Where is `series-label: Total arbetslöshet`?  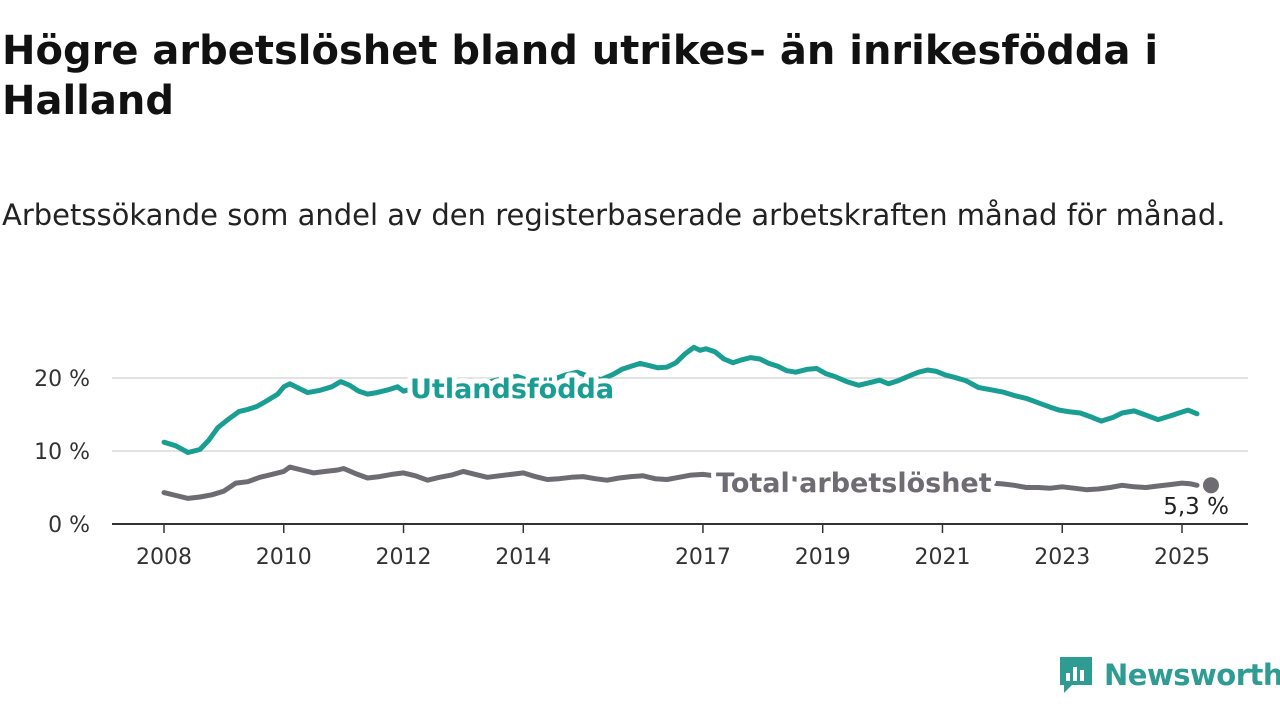 series-label: Total arbetslöshet is located at coordinates (854, 483).